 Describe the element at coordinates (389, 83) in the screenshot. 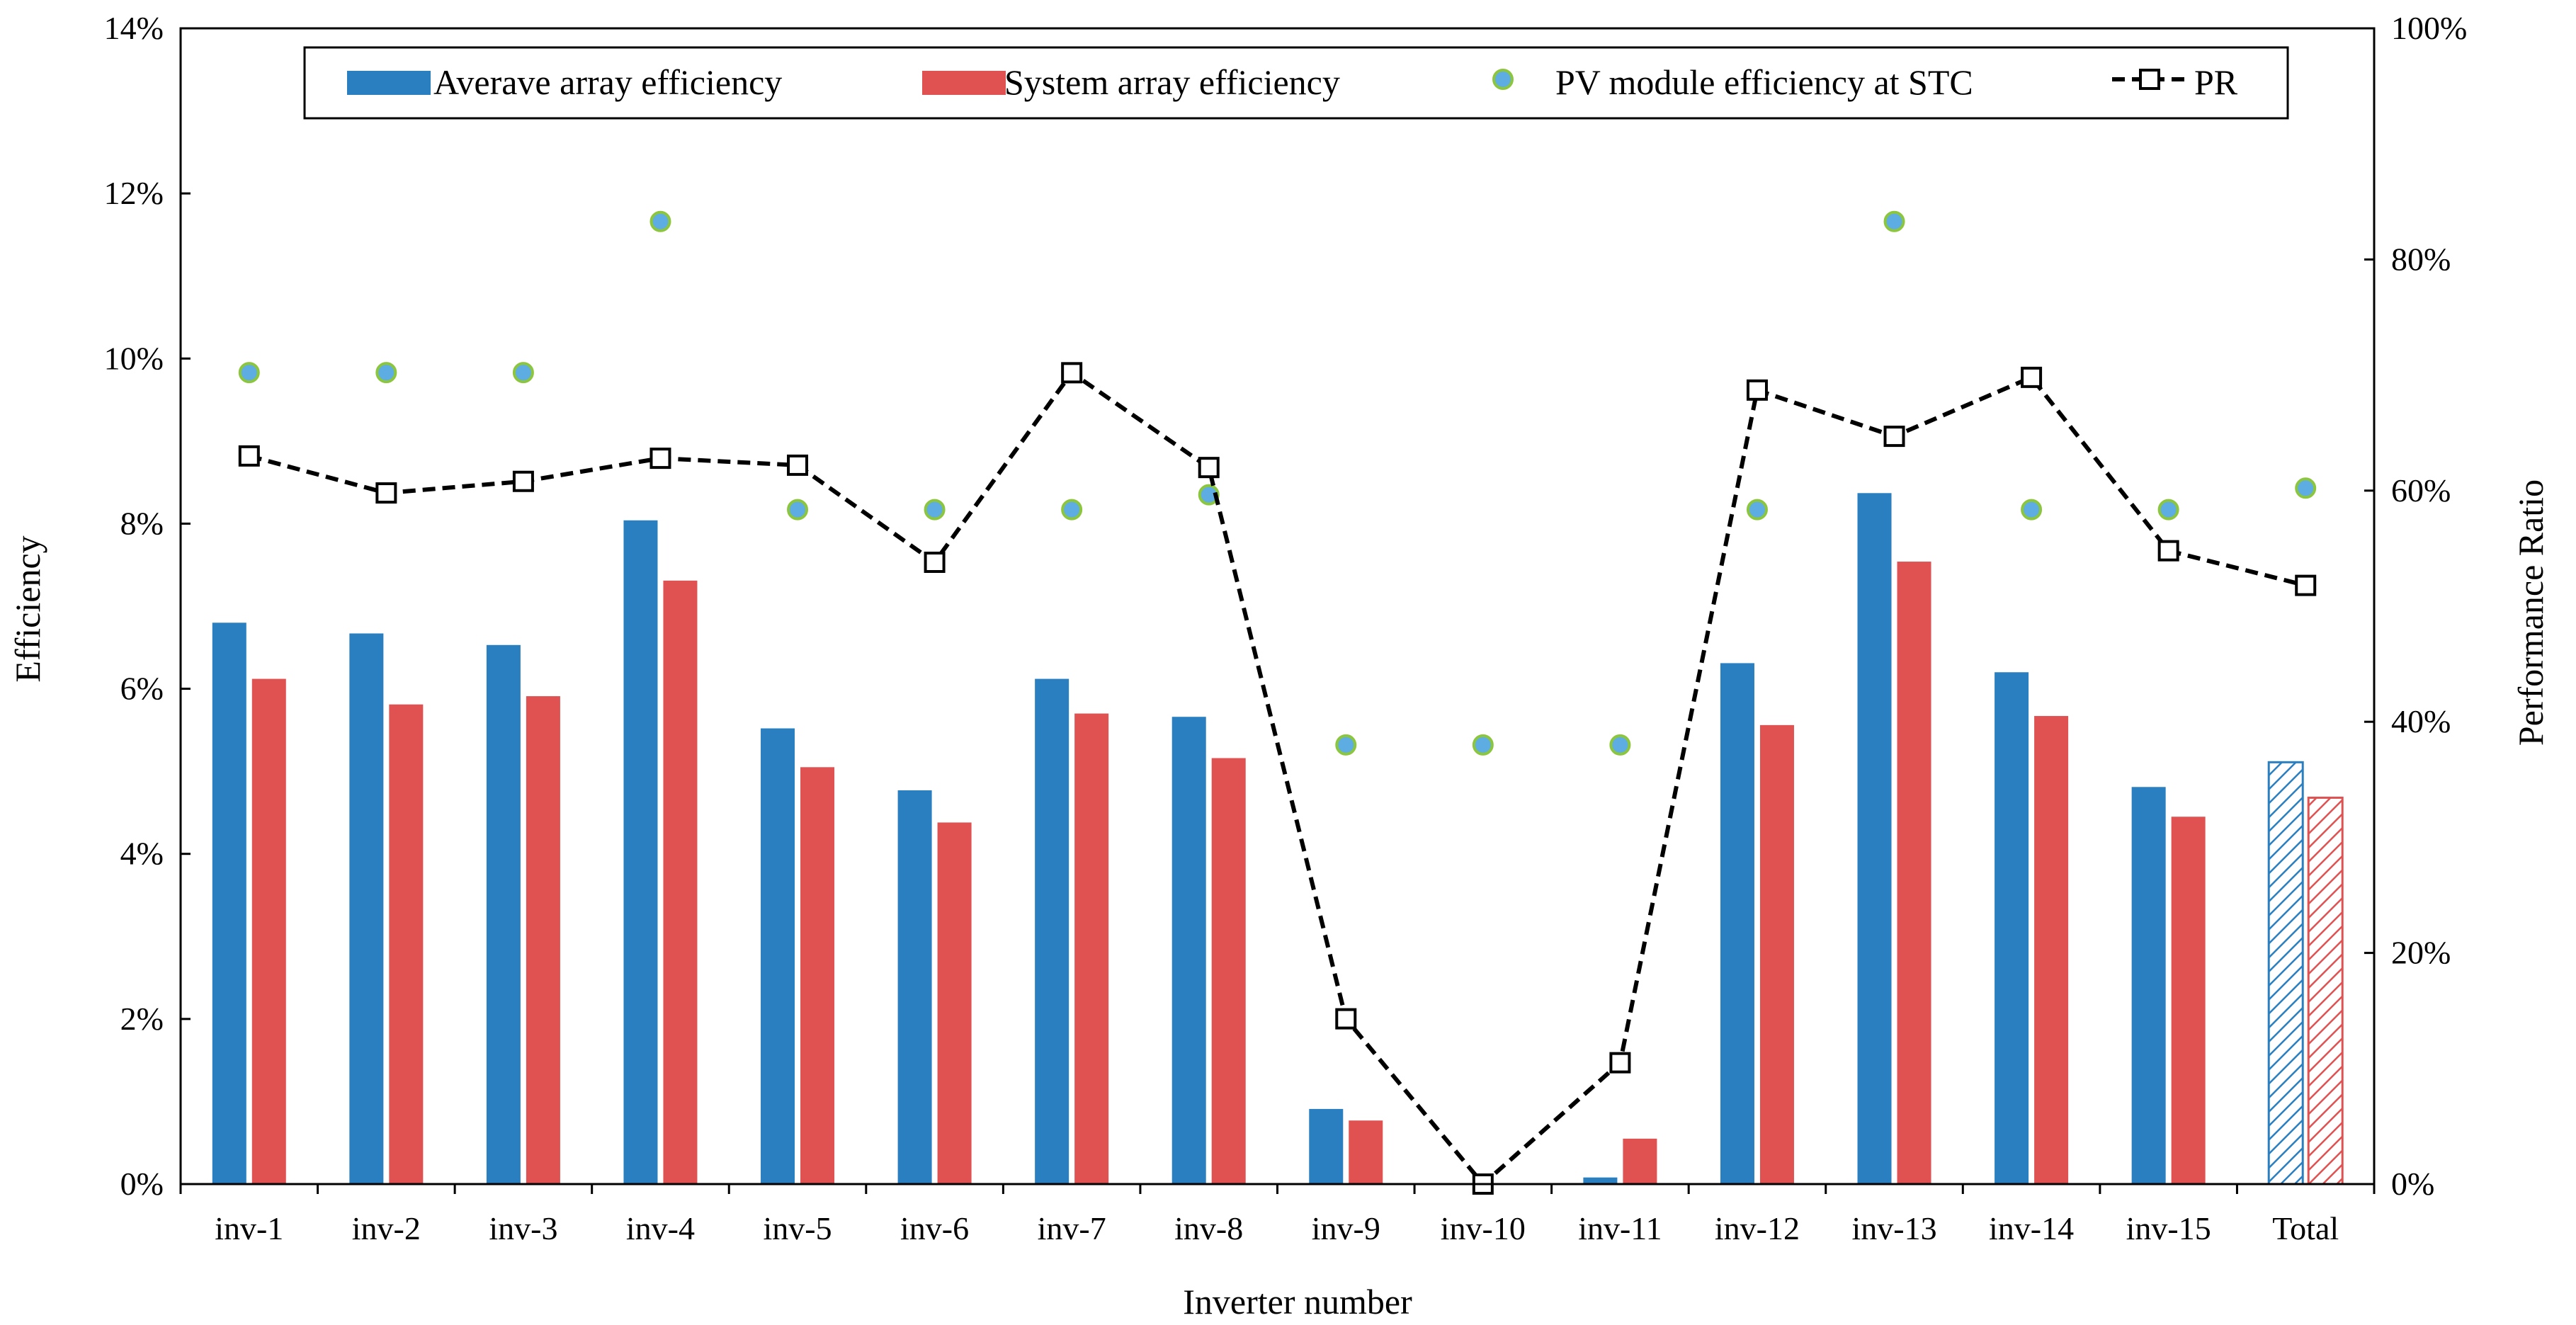

I see `legend-swatch-average-array-efficiency` at that location.